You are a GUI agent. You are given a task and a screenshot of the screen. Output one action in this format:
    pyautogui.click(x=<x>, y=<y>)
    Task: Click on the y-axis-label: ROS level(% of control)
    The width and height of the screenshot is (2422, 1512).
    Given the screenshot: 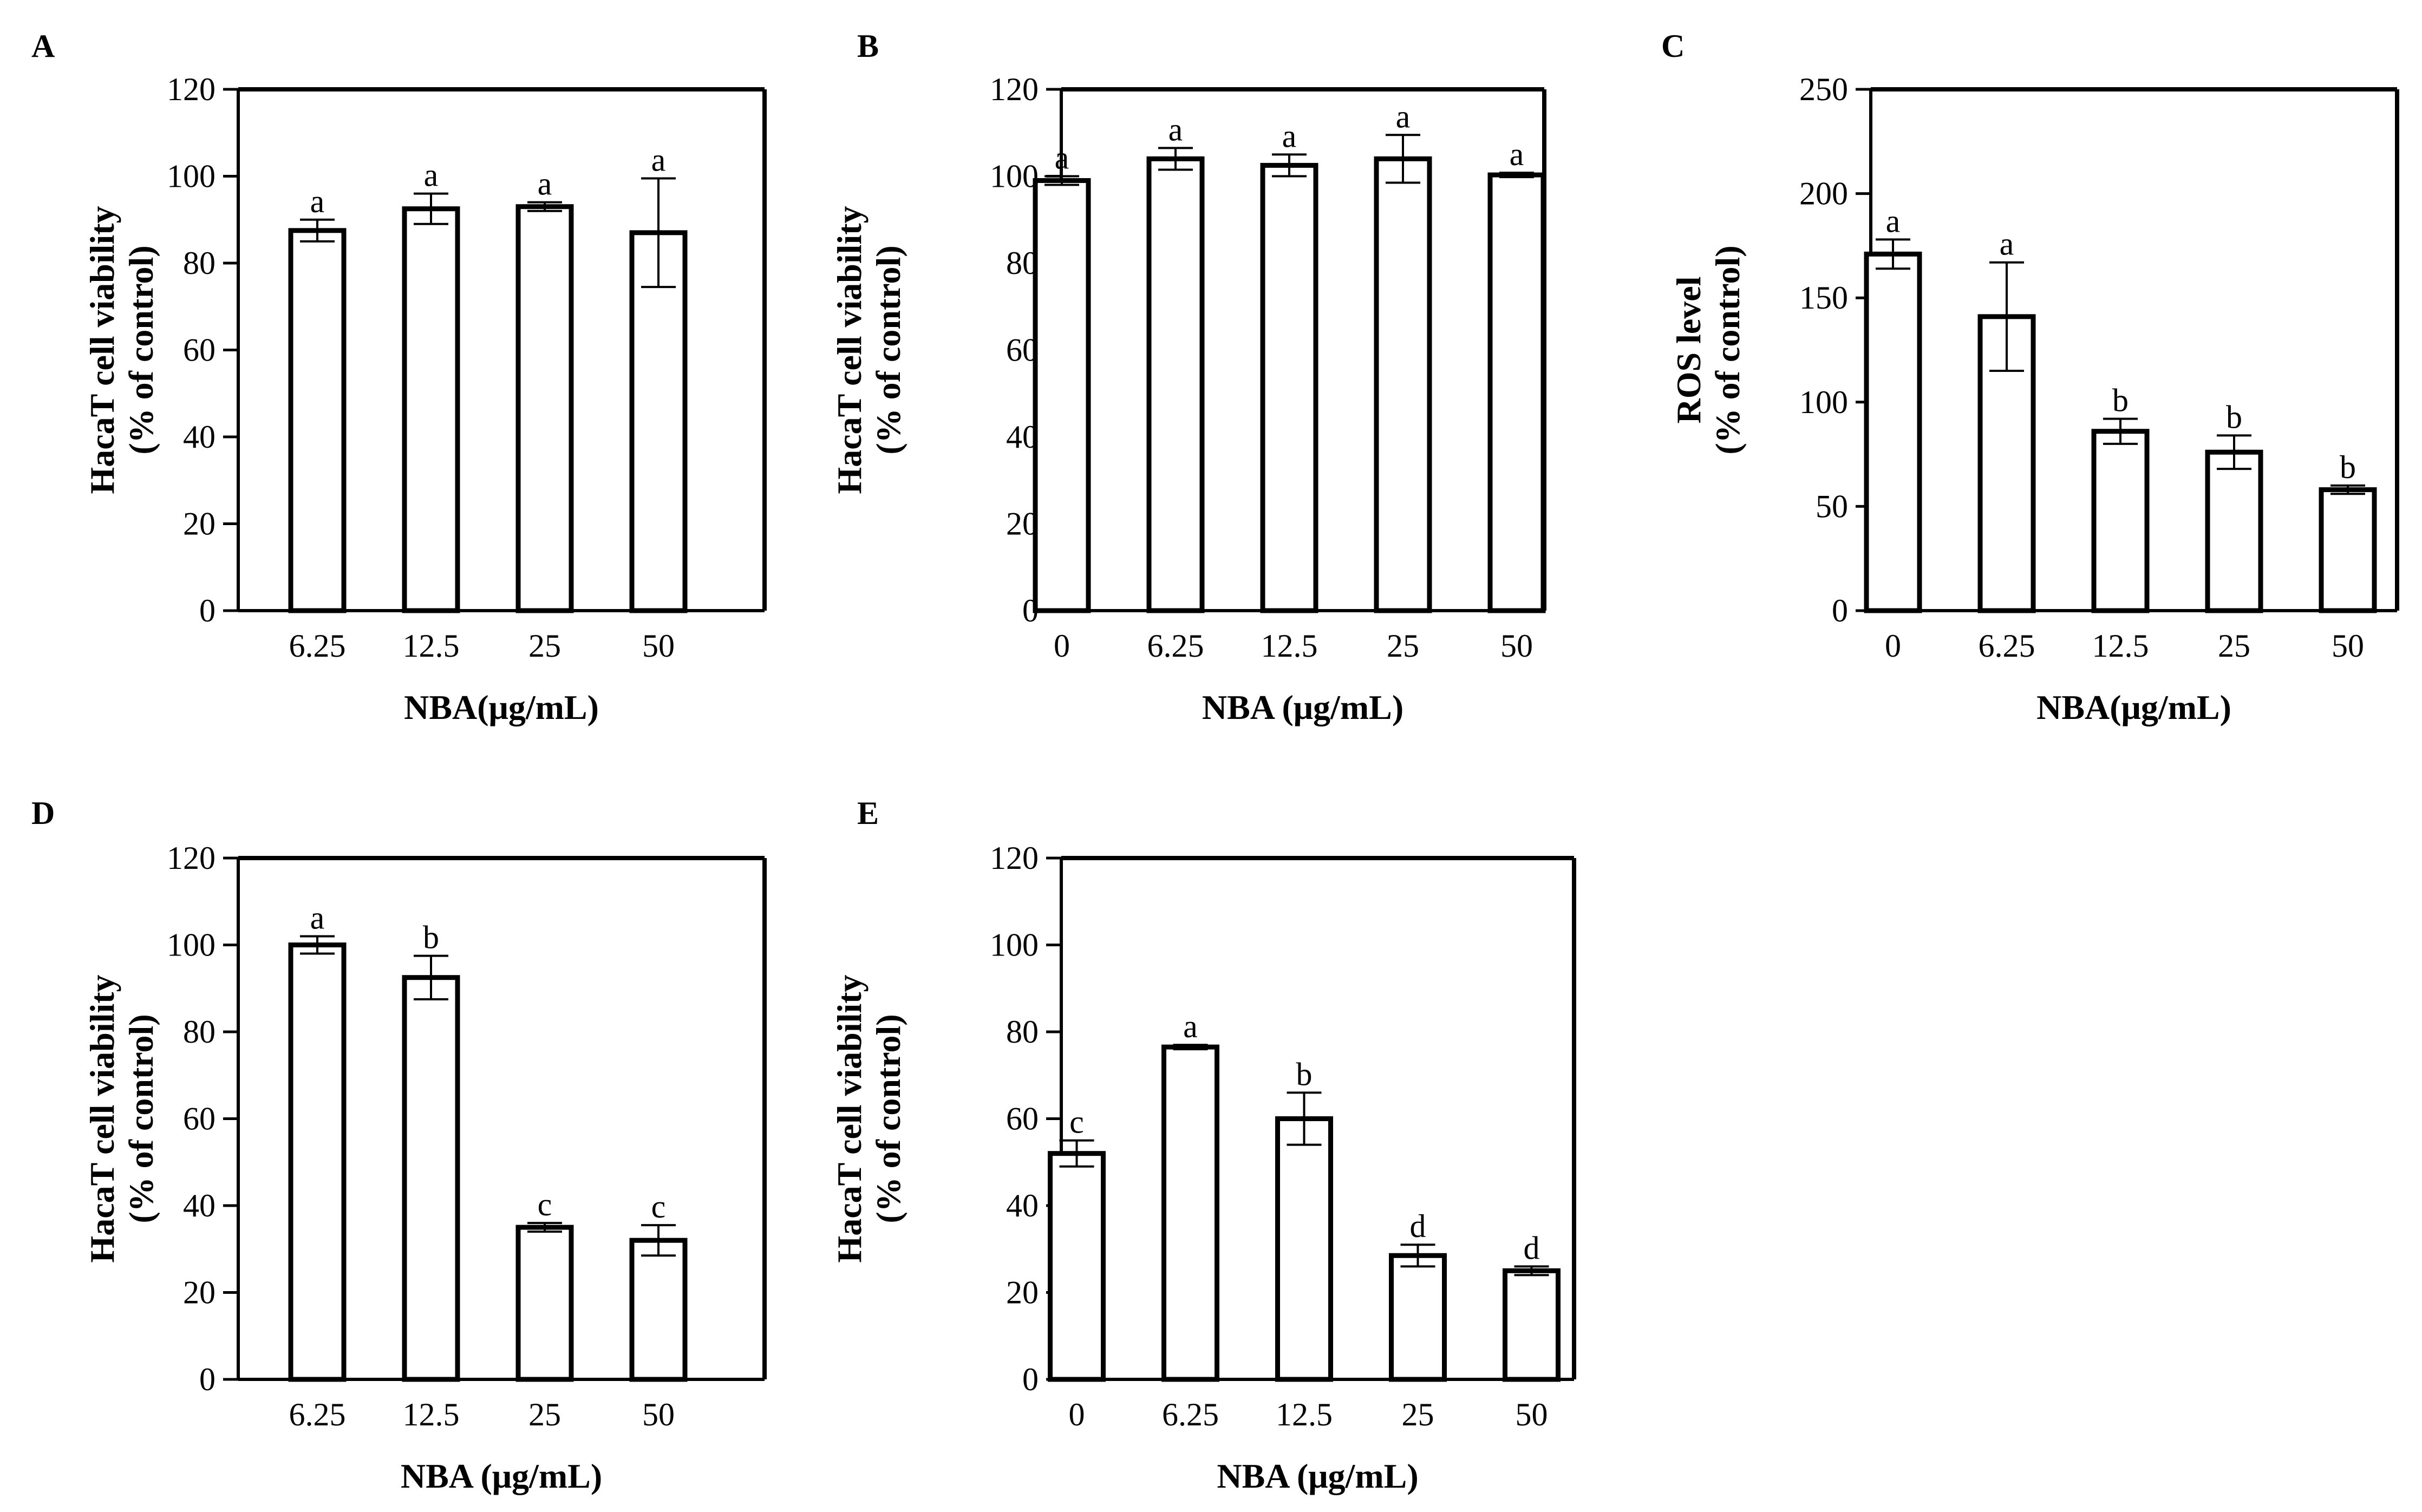 What is the action you would take?
    pyautogui.click(x=1708, y=349)
    